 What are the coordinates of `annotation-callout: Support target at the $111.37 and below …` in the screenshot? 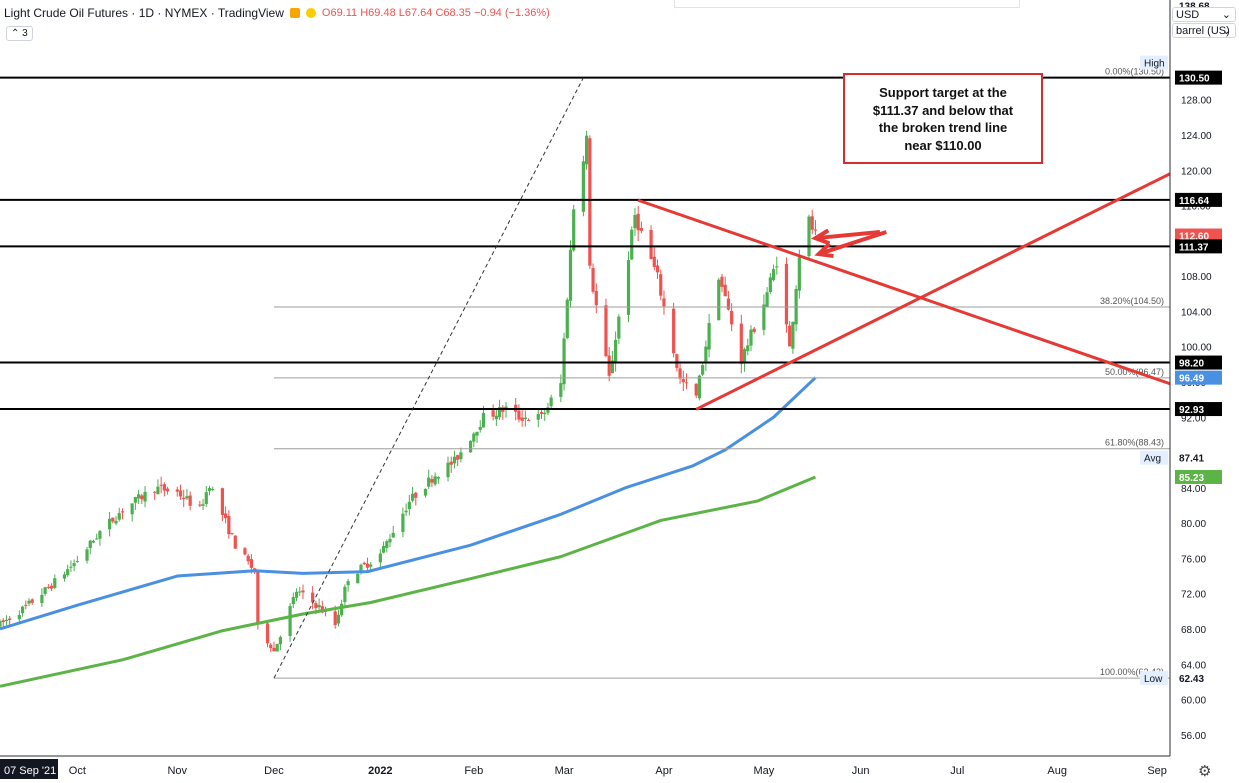 It's located at (943, 118).